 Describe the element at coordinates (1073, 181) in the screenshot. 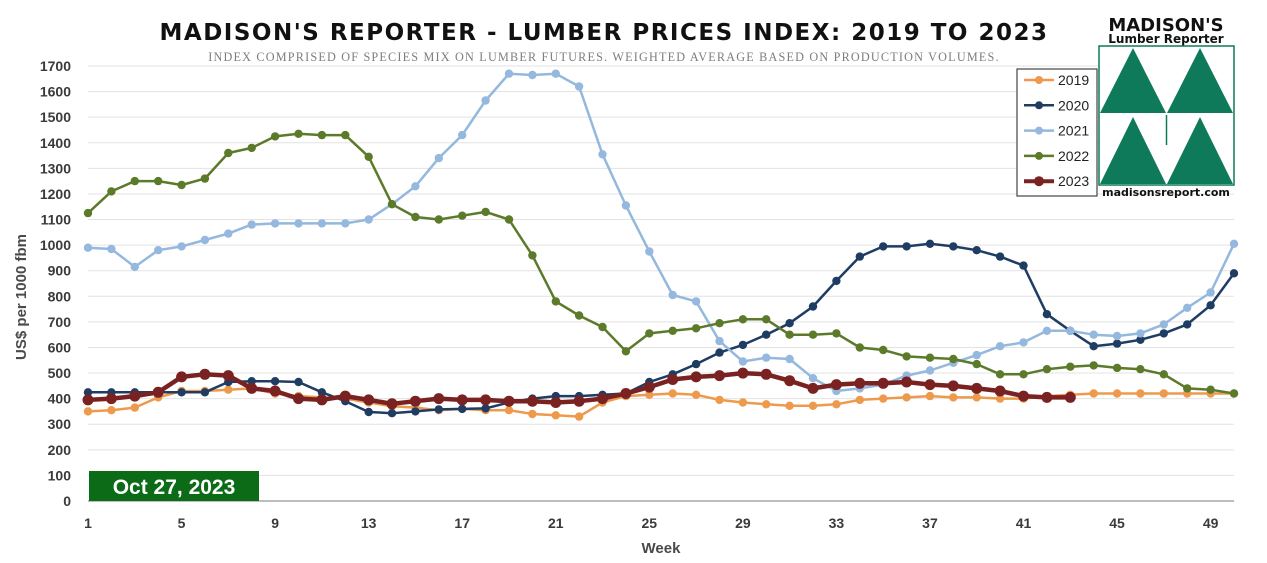

I see `legend-label: 2023` at that location.